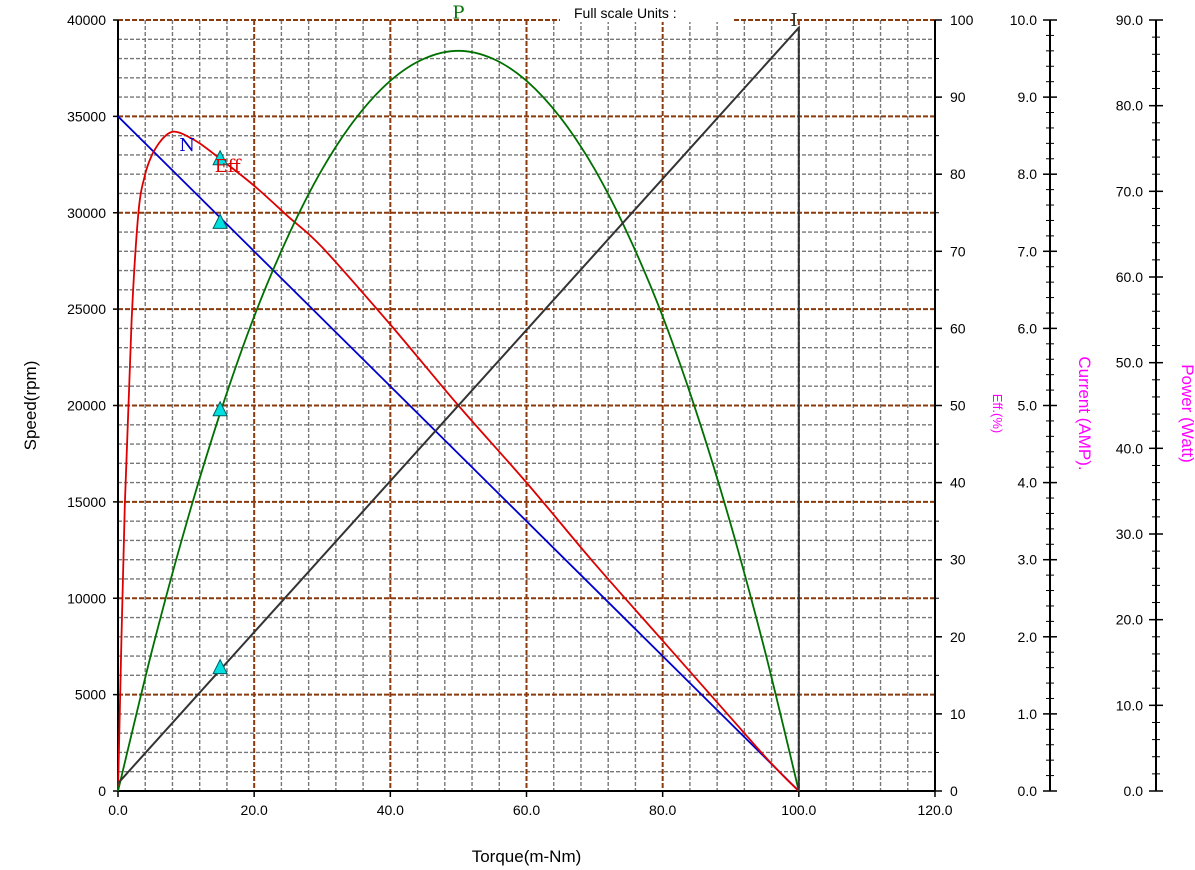  Describe the element at coordinates (997, 414) in the screenshot. I see `eff-axis-title: Eff.(%)` at that location.